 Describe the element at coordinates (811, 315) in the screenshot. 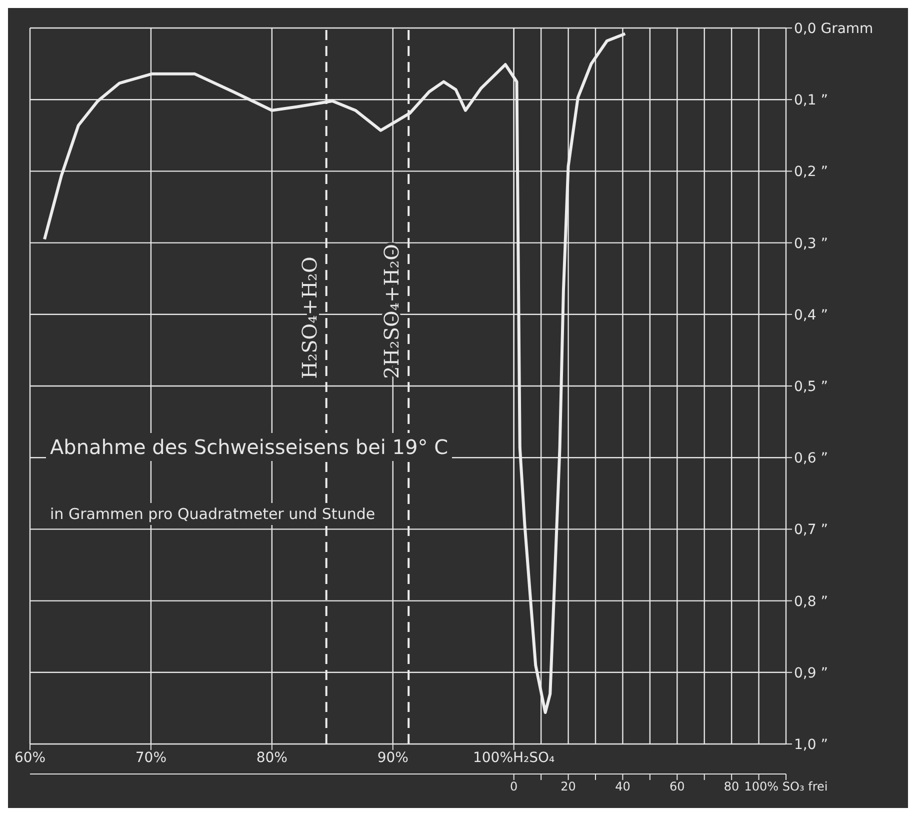

I see `y-tick-label: 0,4 ”` at that location.